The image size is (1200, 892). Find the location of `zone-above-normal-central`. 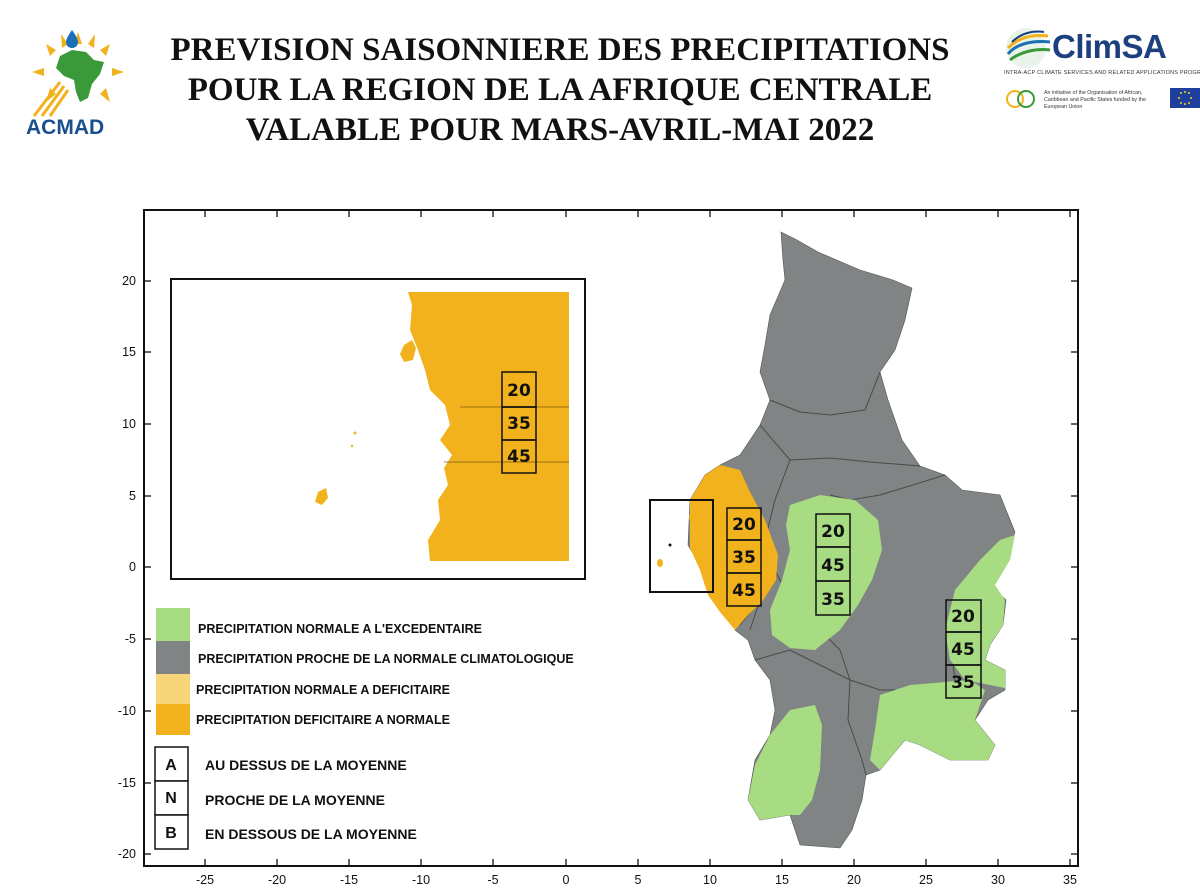

zone-above-normal-central is located at coordinates (826, 572).